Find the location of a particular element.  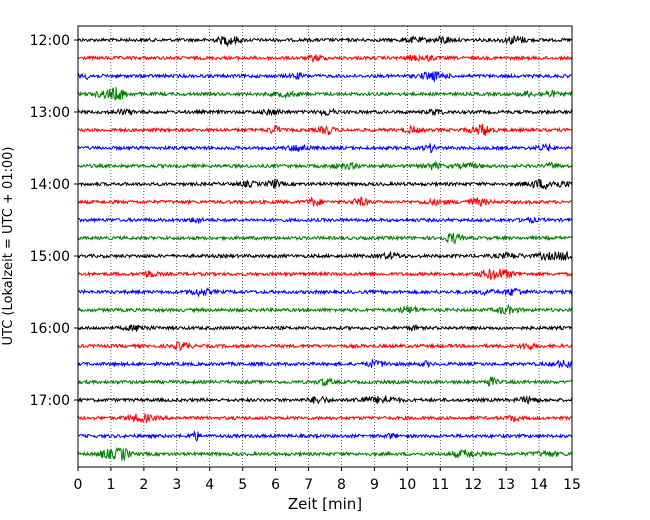

x-tick-label: 14 is located at coordinates (539, 485).